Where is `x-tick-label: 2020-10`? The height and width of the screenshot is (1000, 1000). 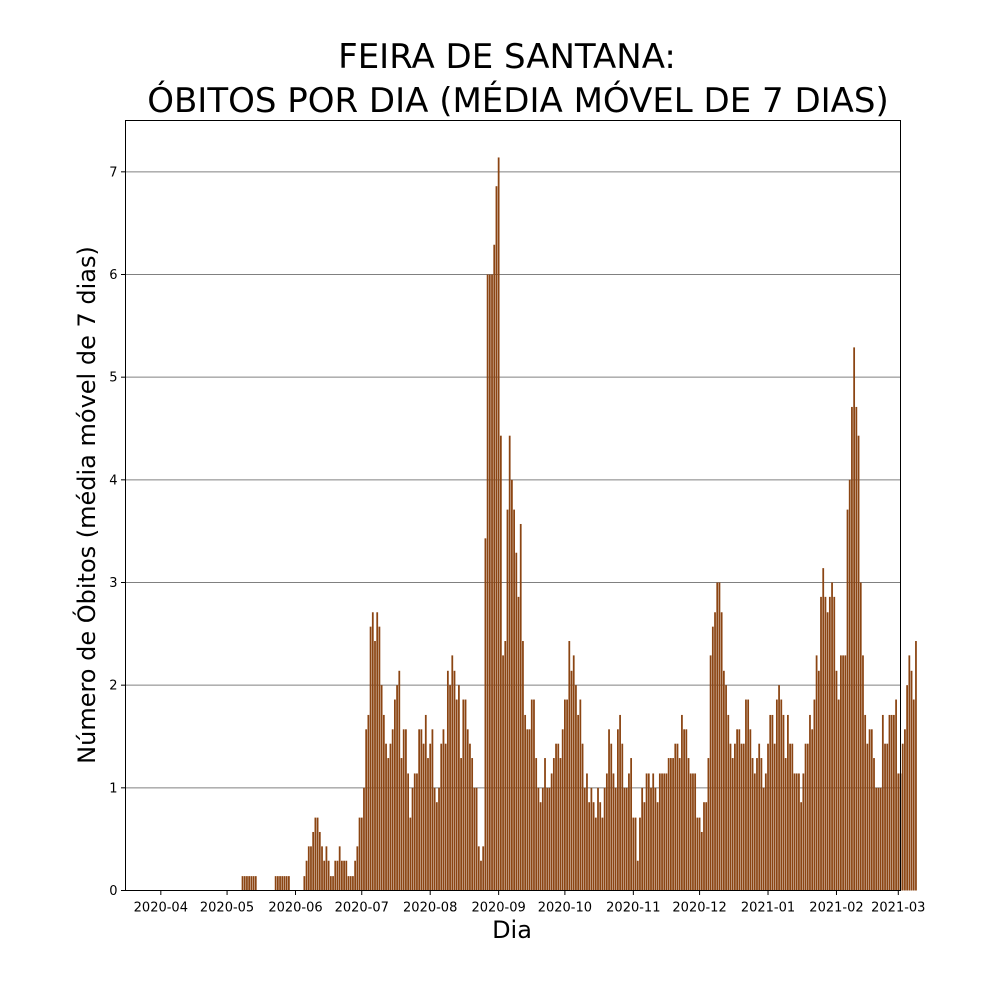
x-tick-label: 2020-10 is located at coordinates (565, 908).